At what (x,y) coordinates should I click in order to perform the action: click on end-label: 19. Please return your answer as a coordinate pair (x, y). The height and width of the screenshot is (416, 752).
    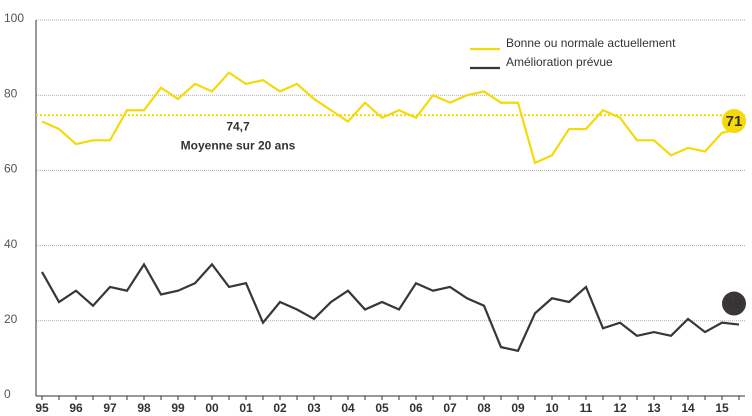
    Looking at the image, I should click on (734, 304).